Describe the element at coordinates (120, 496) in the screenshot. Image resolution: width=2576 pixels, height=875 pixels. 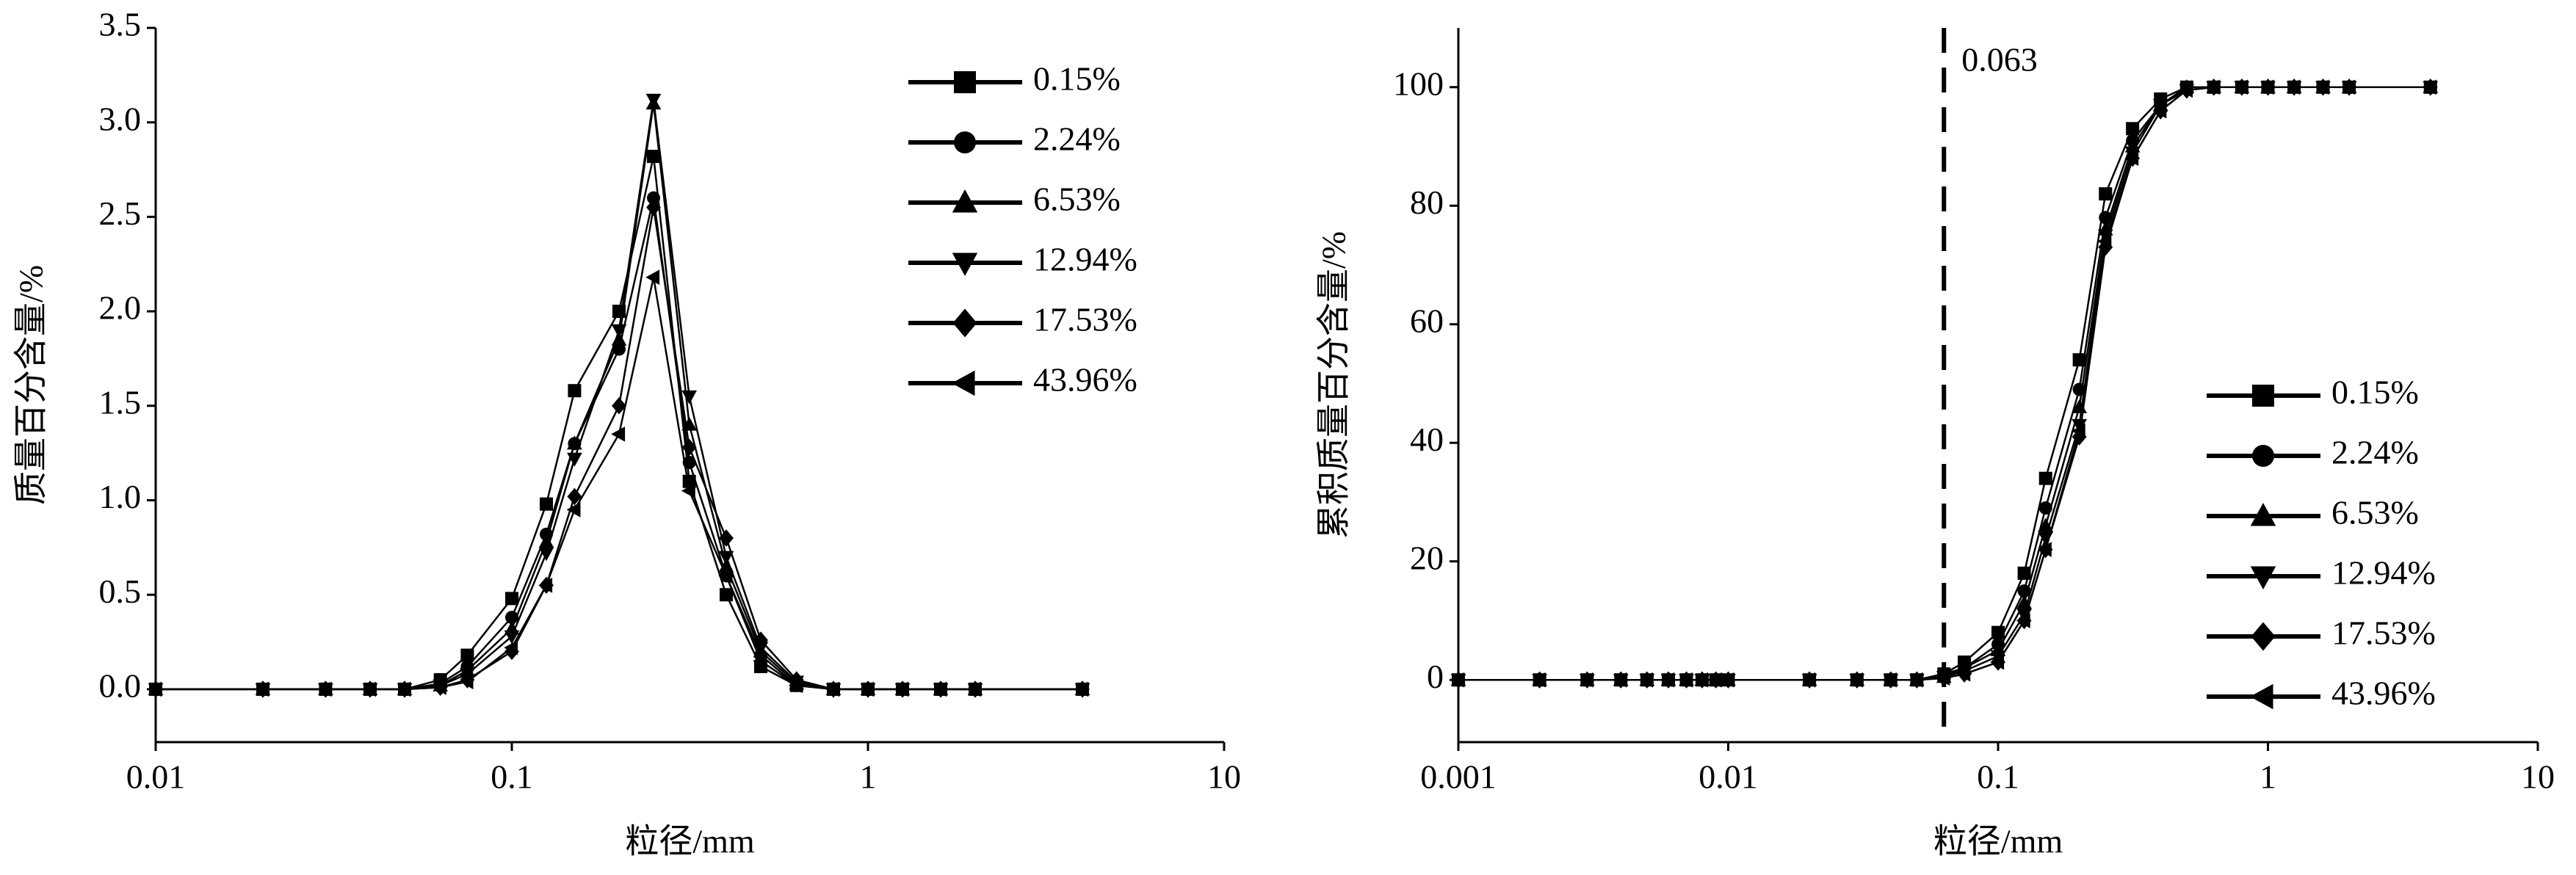
I see `y-tick-label: 1.0` at that location.